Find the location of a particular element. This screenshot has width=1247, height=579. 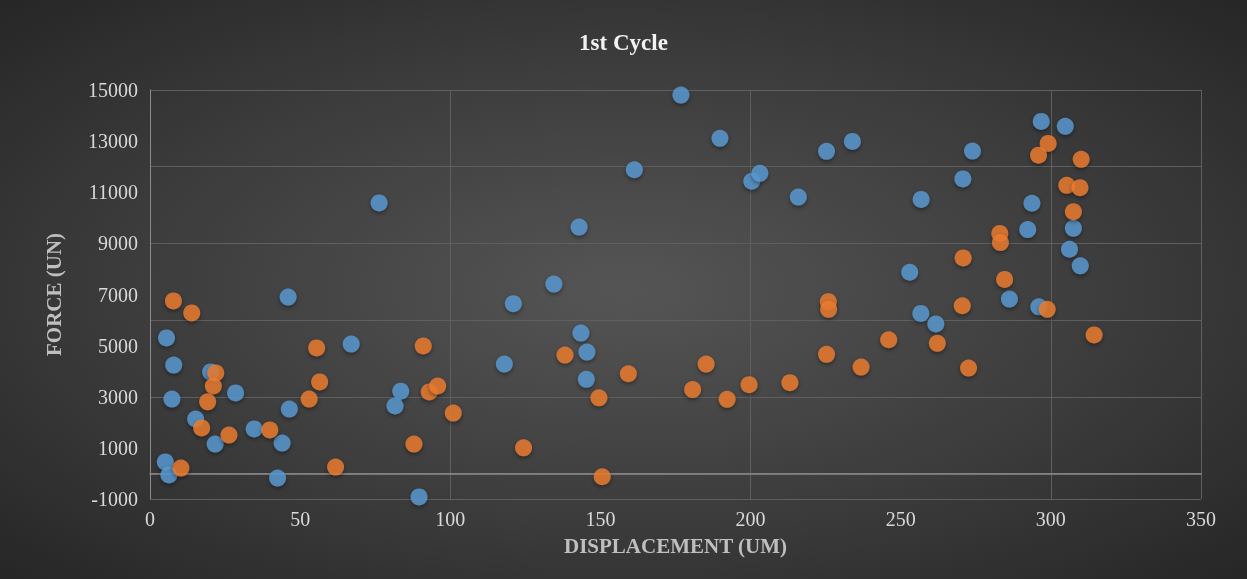

y-tick-label: 7000 is located at coordinates (118, 294).